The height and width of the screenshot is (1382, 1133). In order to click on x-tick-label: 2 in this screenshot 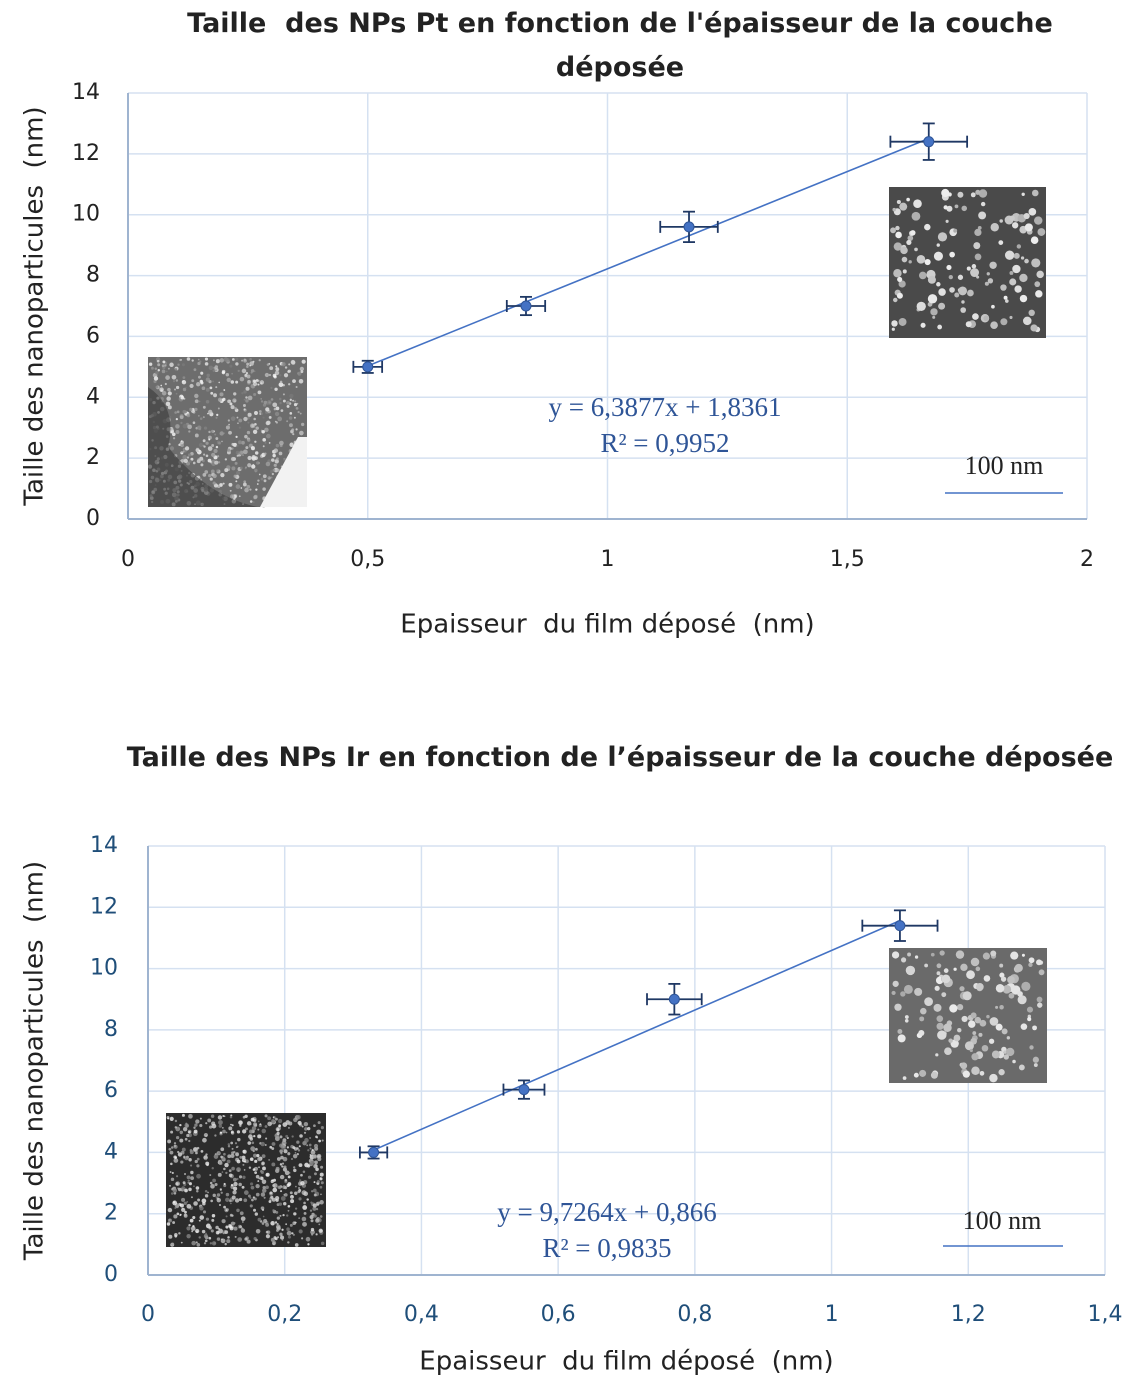, I will do `click(1087, 559)`.